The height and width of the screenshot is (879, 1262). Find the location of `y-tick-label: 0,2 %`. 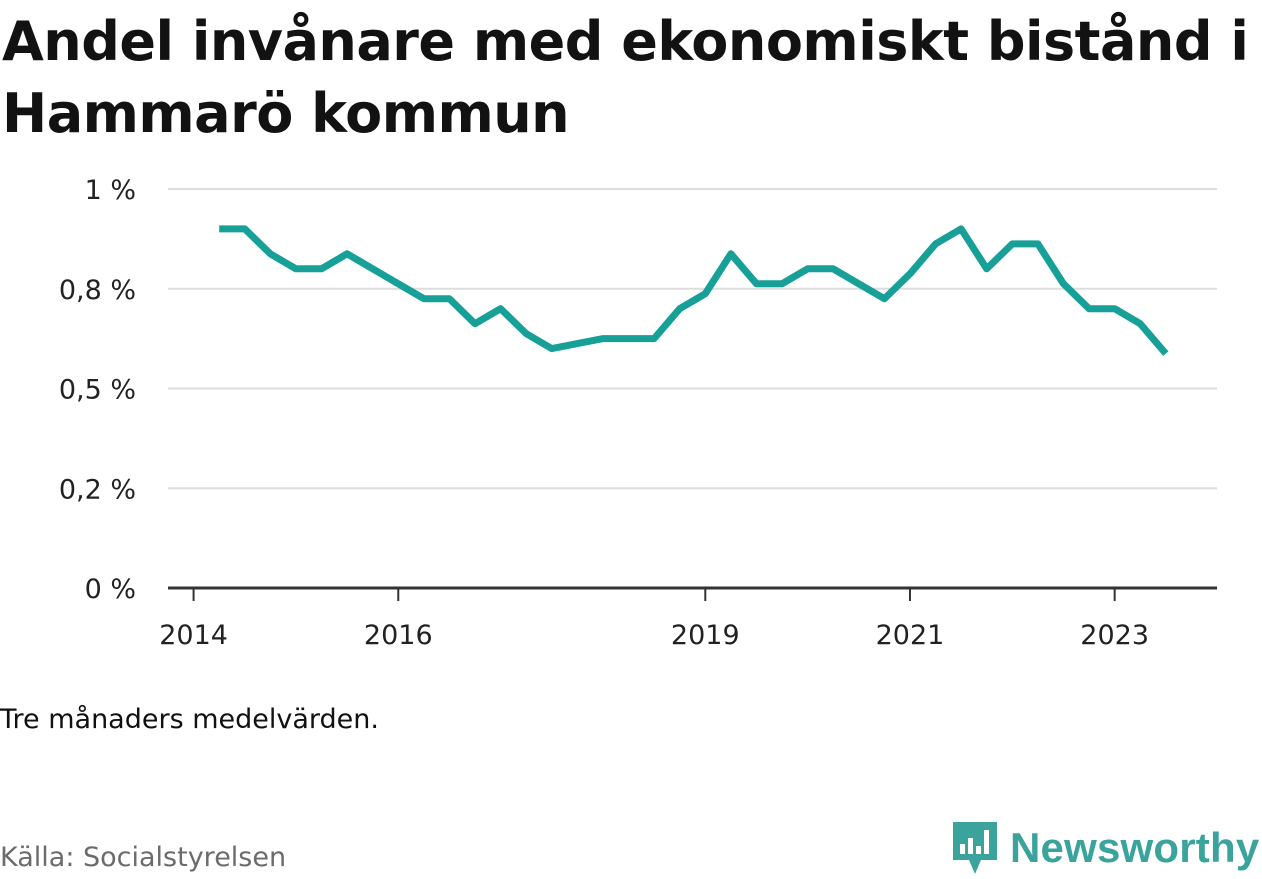

y-tick-label: 0,2 % is located at coordinates (97, 489).